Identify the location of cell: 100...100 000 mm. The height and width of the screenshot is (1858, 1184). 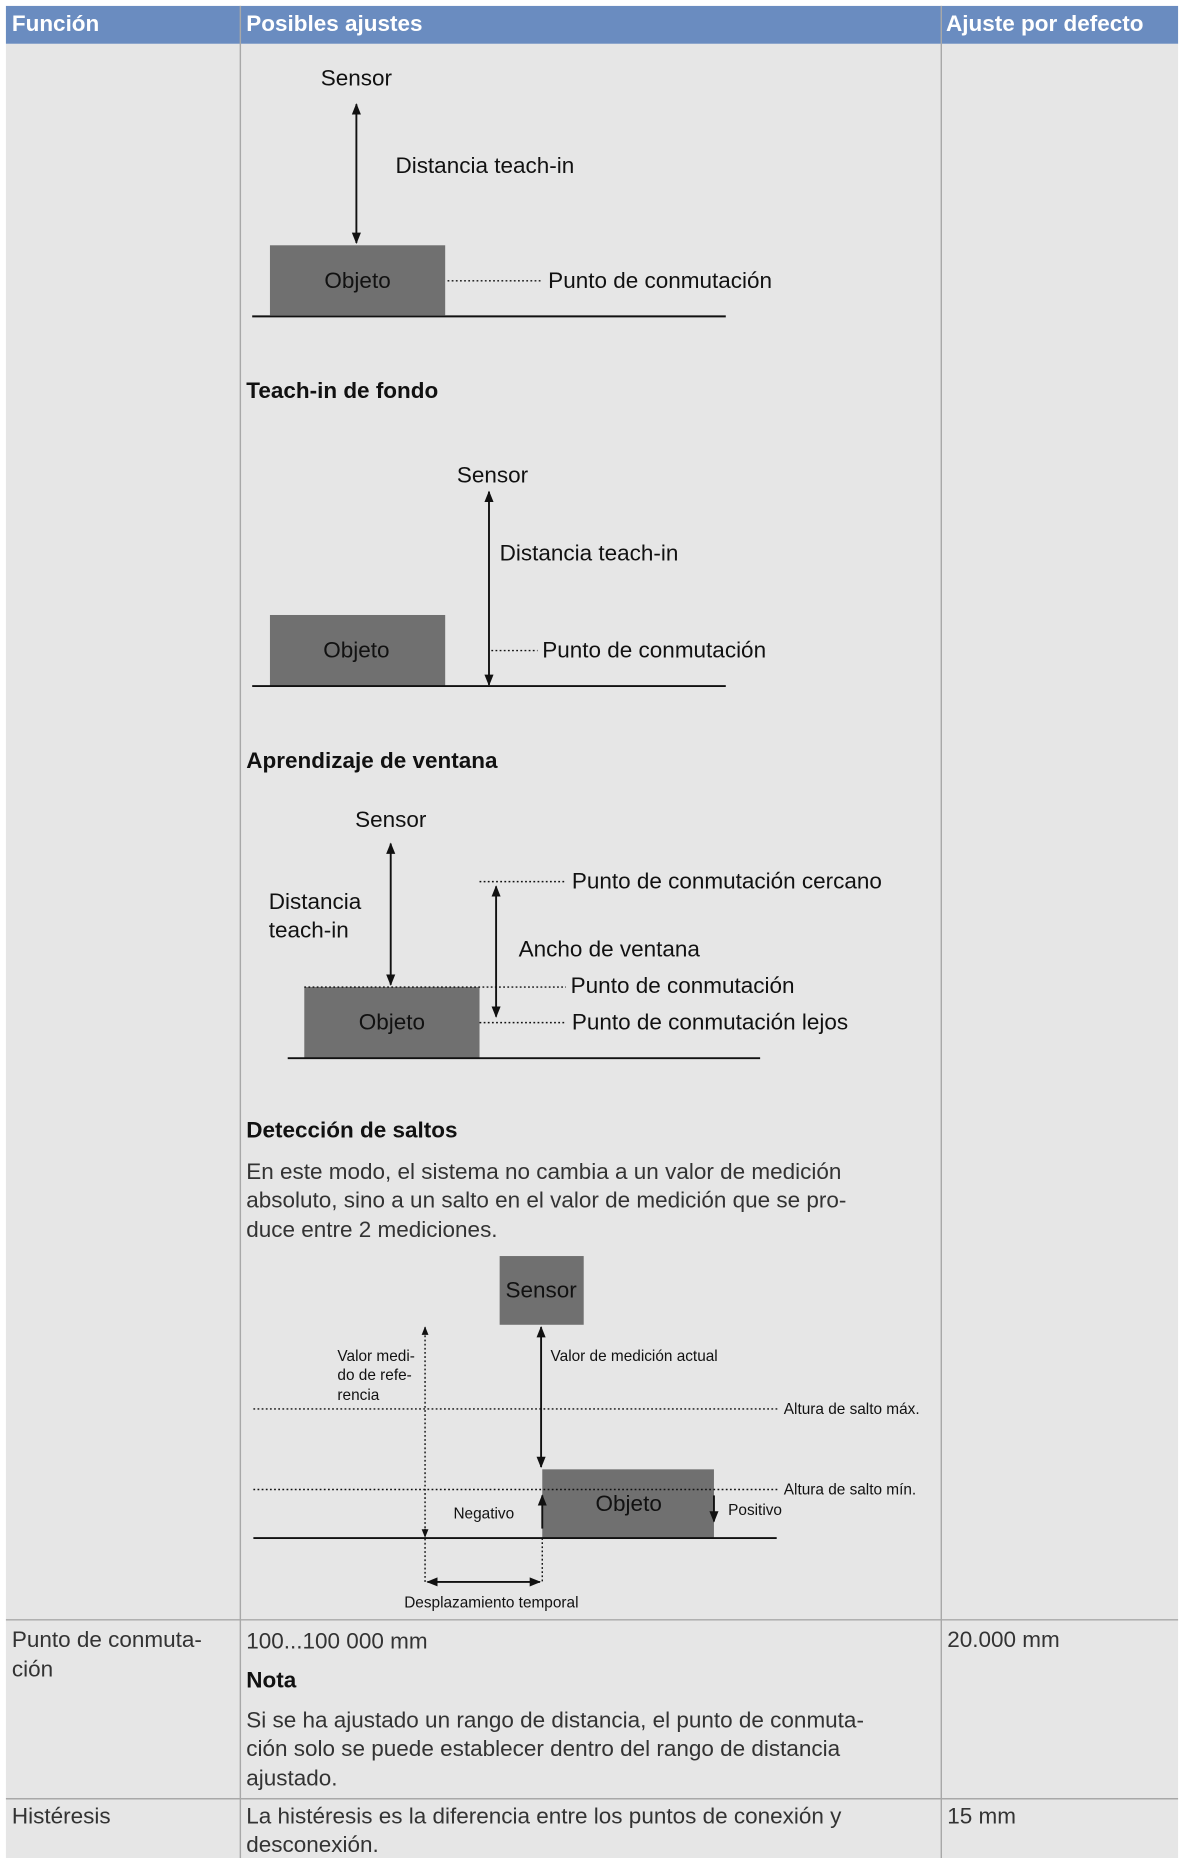
(336, 1640).